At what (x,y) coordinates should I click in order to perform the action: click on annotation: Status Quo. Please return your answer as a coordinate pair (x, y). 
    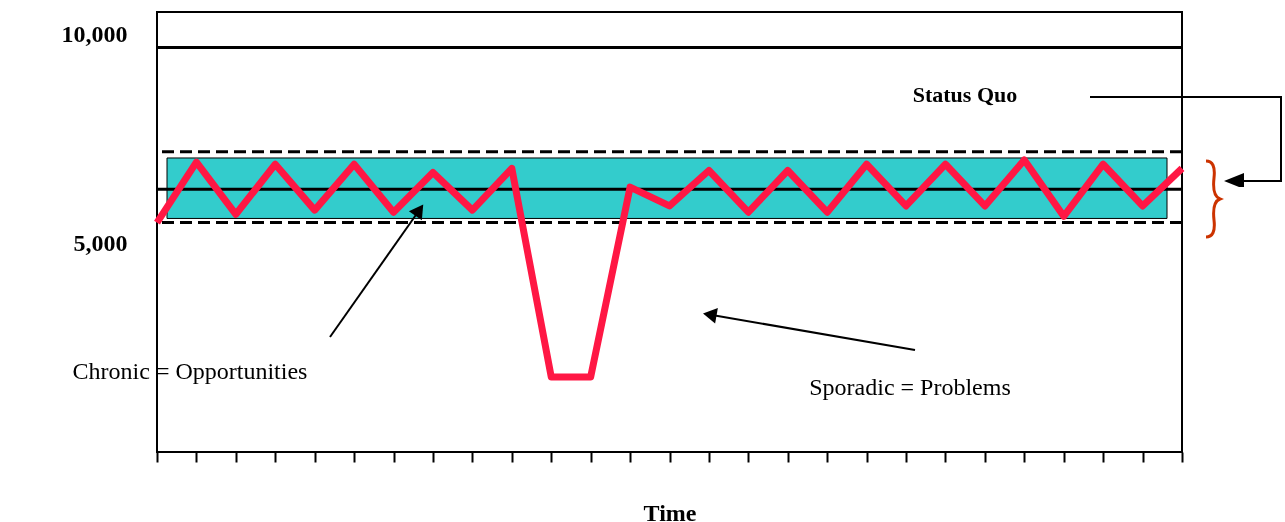
    Looking at the image, I should click on (965, 94).